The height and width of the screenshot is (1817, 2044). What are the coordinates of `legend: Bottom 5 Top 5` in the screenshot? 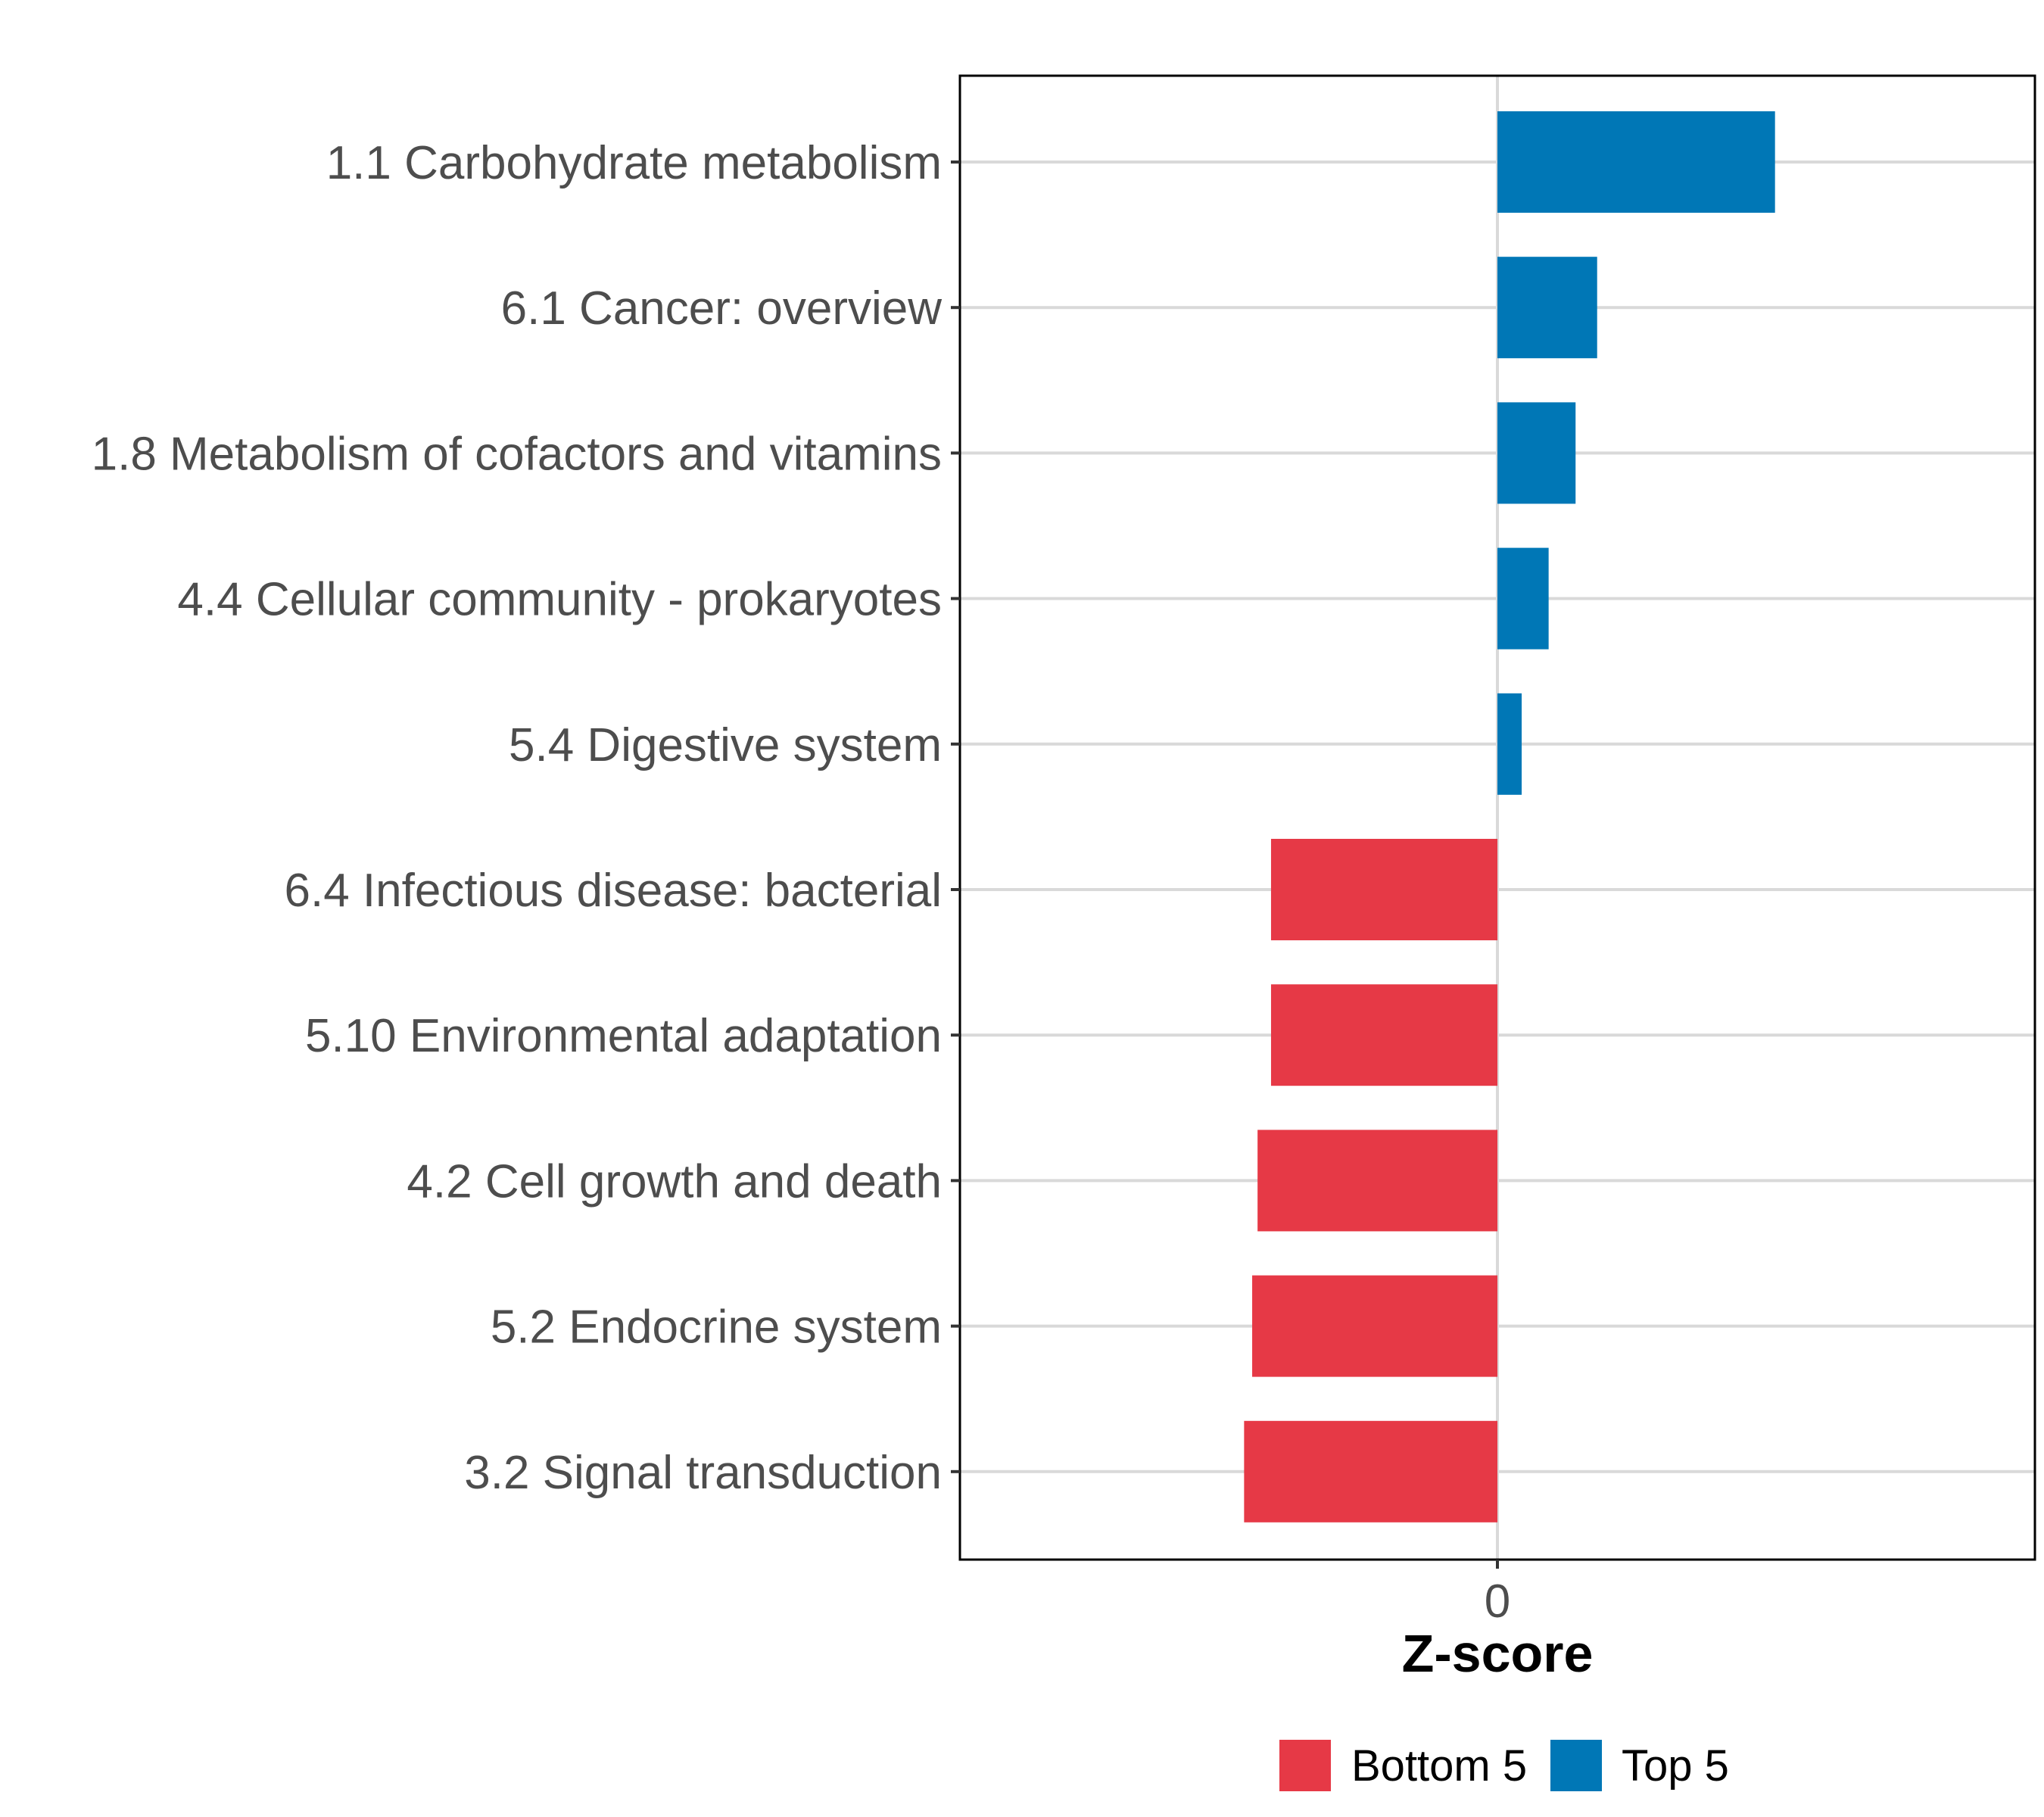 It's located at (1504, 1765).